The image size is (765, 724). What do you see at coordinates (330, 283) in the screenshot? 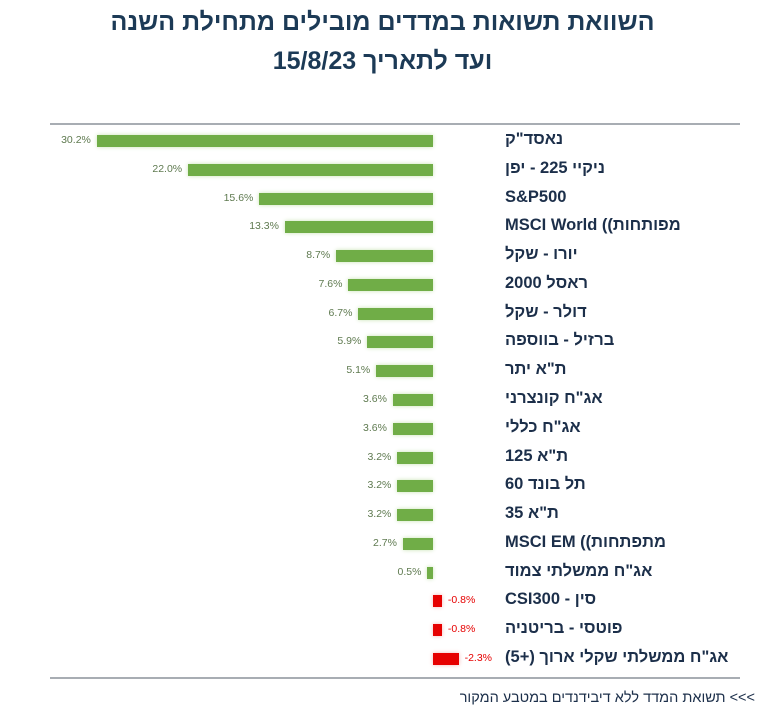
I see `value-label: 7.6%` at bounding box center [330, 283].